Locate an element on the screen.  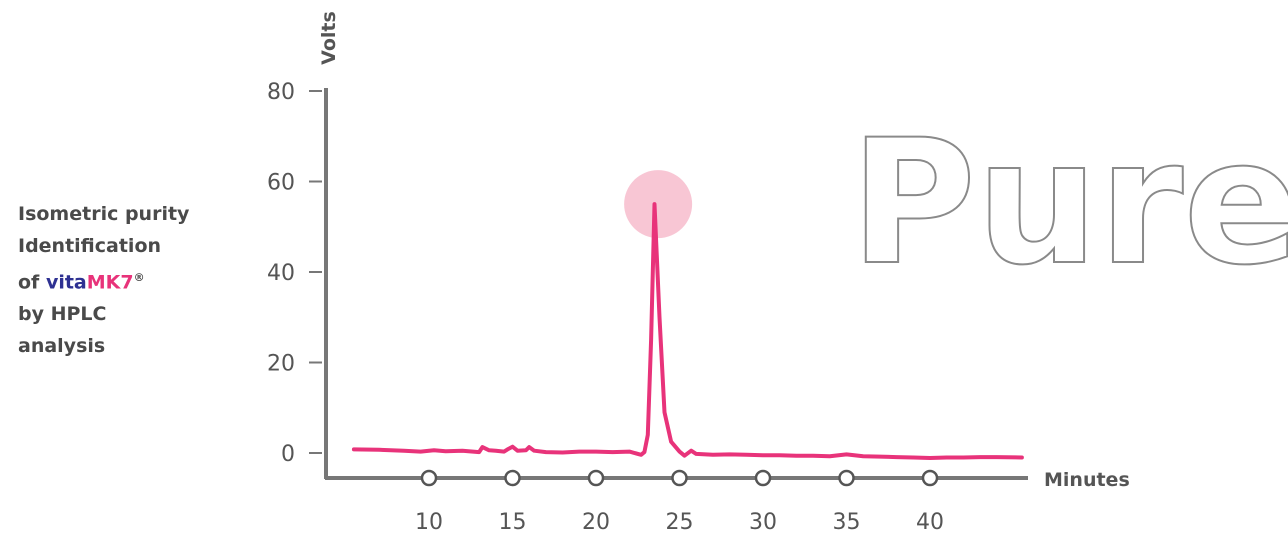
y-tick-label: 0 is located at coordinates (288, 454).